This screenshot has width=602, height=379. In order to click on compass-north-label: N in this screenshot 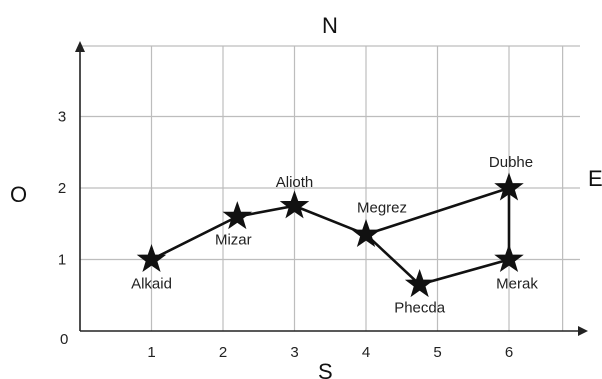, I will do `click(330, 25)`.